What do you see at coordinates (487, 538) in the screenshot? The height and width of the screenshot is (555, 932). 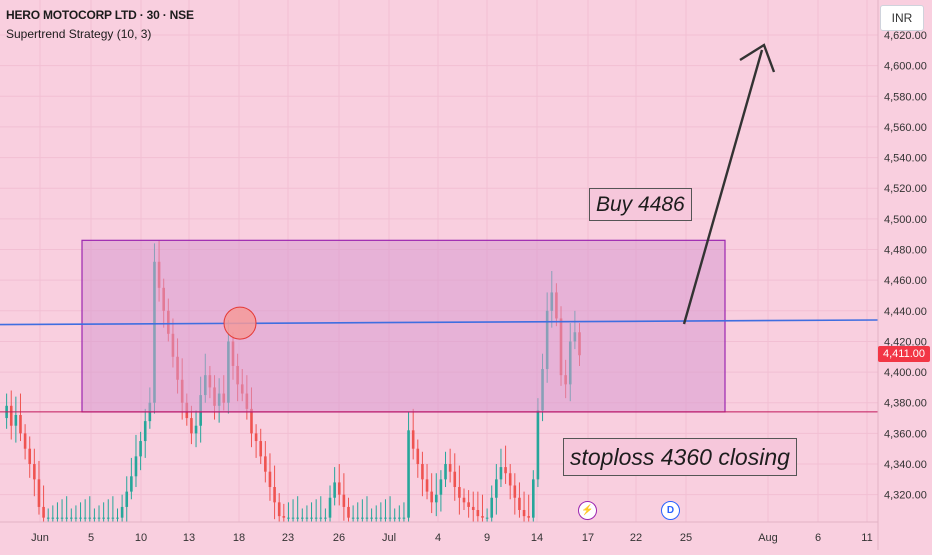 I see `x-tick-label: 9` at bounding box center [487, 538].